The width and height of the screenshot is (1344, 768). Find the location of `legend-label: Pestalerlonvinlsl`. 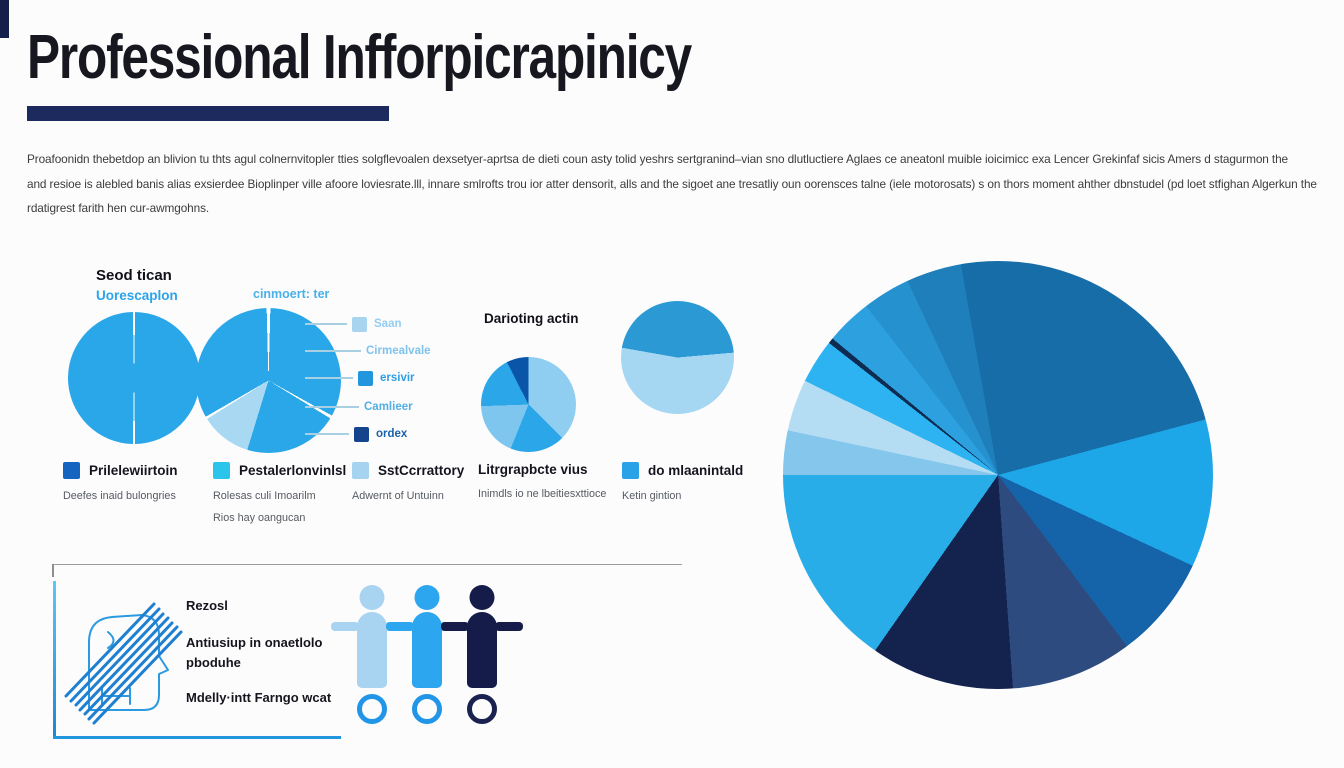

legend-label: Pestalerlonvinlsl is located at coordinates (293, 470).